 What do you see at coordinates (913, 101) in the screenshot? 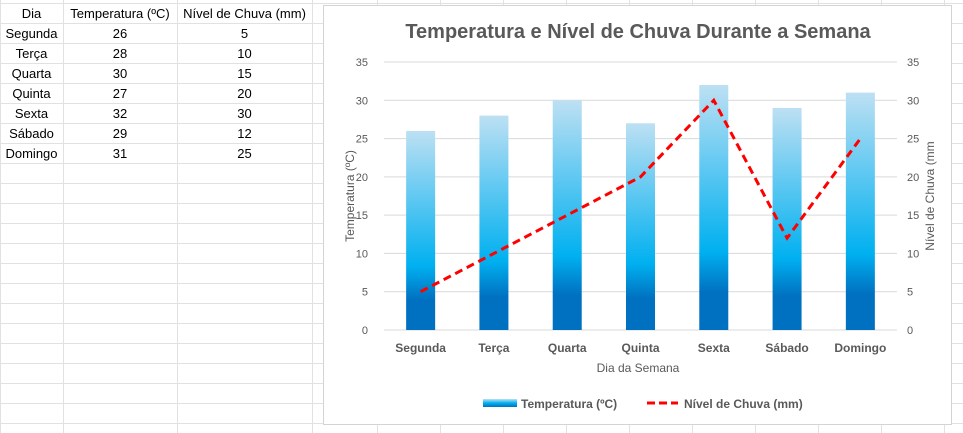
I see `y2-tick-label: 30` at bounding box center [913, 101].